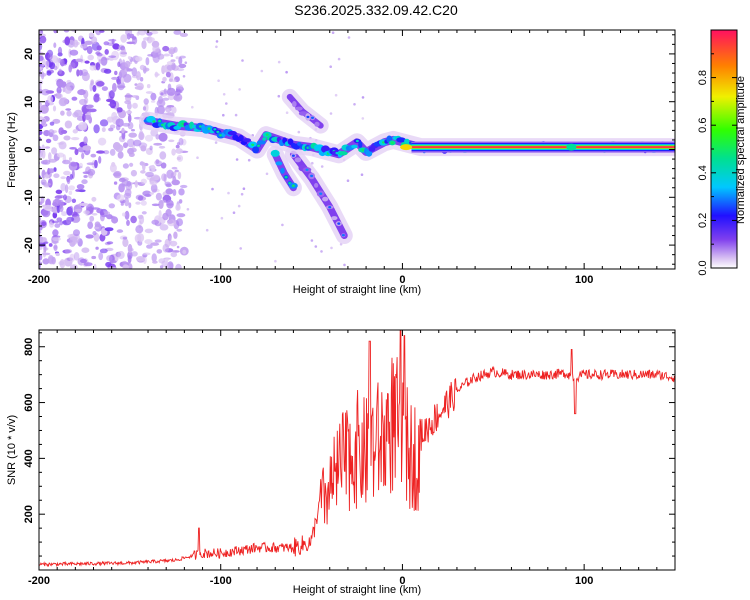 This screenshot has height=600, width=750. What do you see at coordinates (571, 147) in the screenshot?
I see `carrier-blob` at bounding box center [571, 147].